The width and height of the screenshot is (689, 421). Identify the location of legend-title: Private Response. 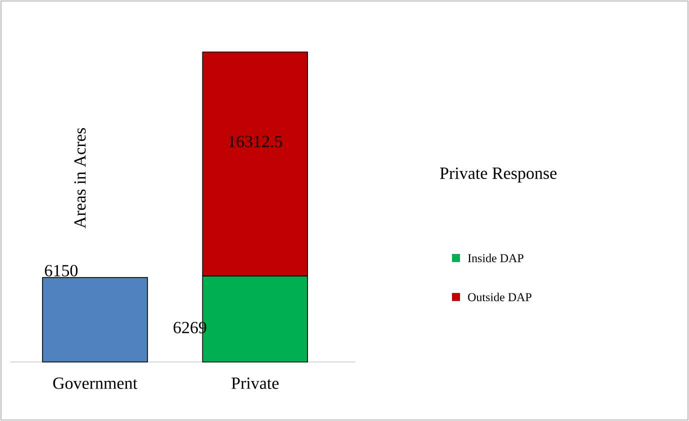
(498, 175).